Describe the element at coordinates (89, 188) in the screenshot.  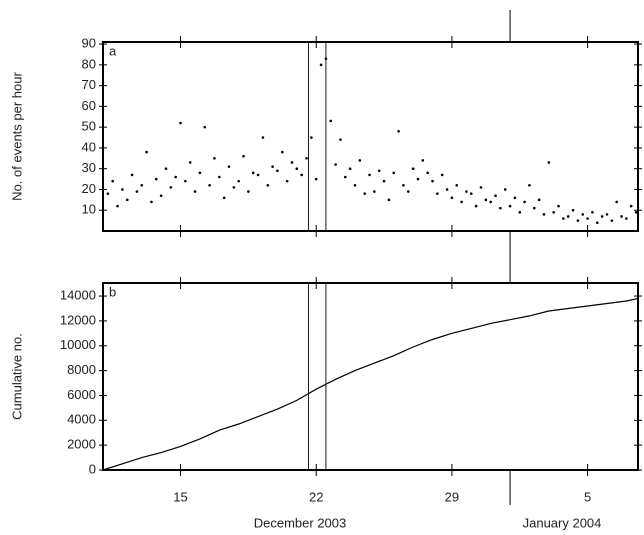
I see `y-tick-label: 20` at that location.